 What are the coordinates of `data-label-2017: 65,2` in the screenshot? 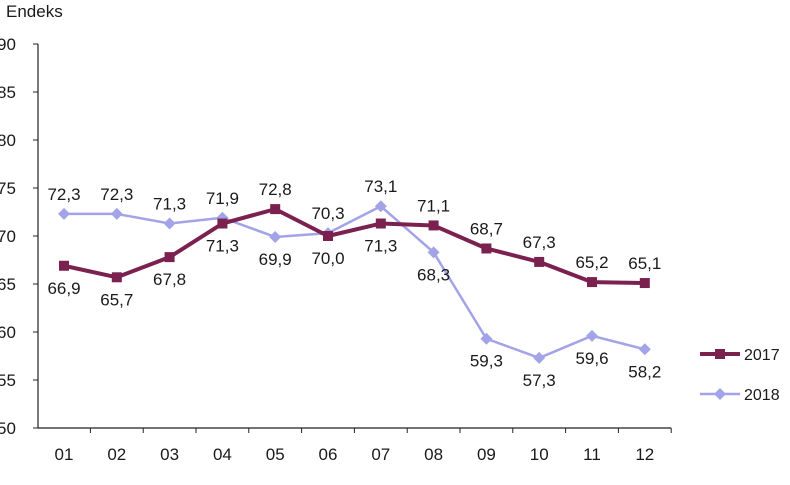 It's located at (591, 262).